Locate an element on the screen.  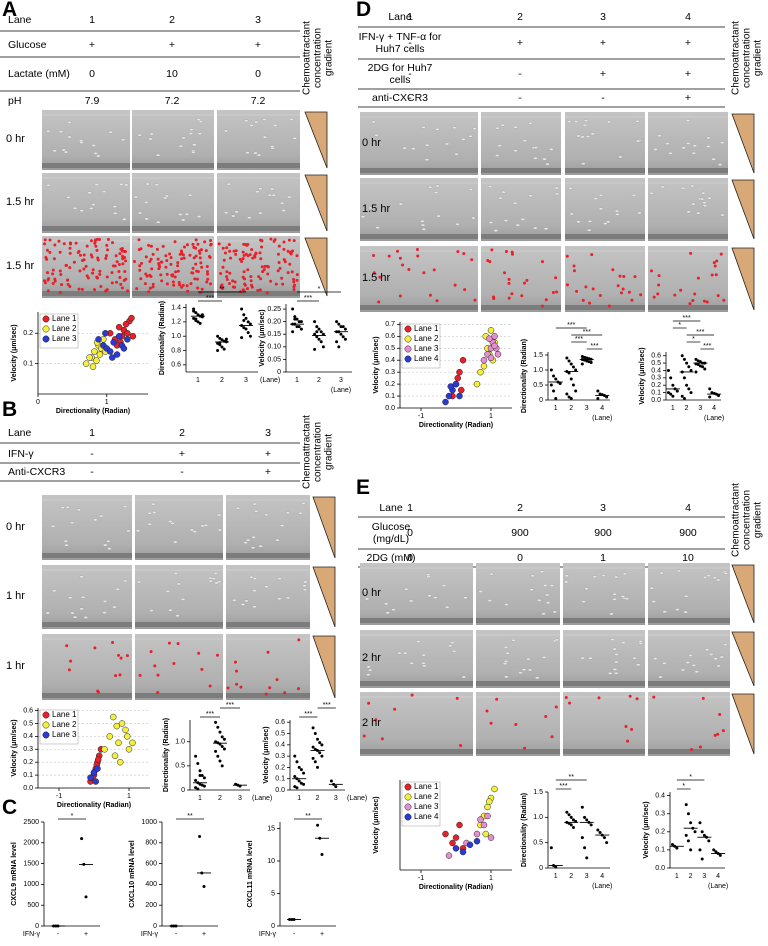
significance-label: ** is located at coordinates (572, 777).